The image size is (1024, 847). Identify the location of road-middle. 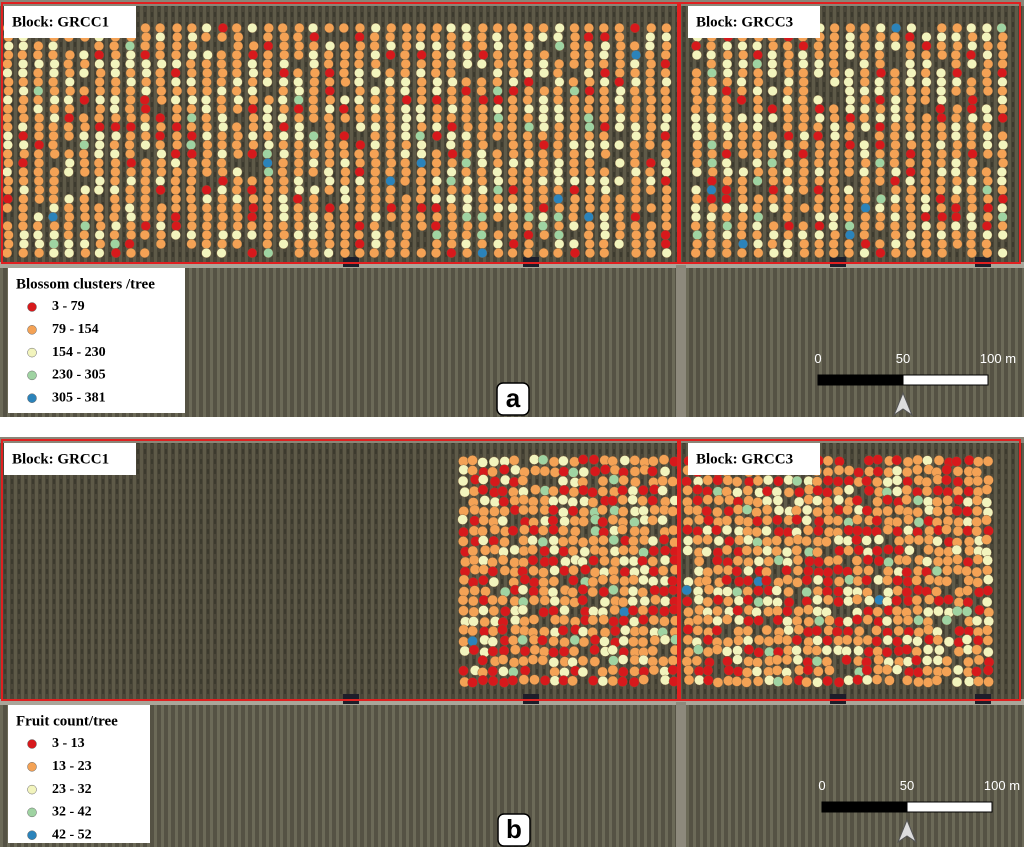
(512, 702).